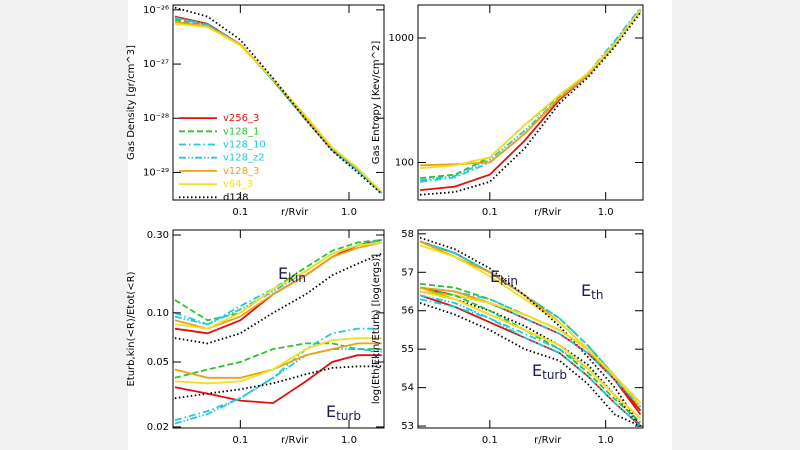  Describe the element at coordinates (407, 272) in the screenshot. I see `y-tick-label: 57` at that location.